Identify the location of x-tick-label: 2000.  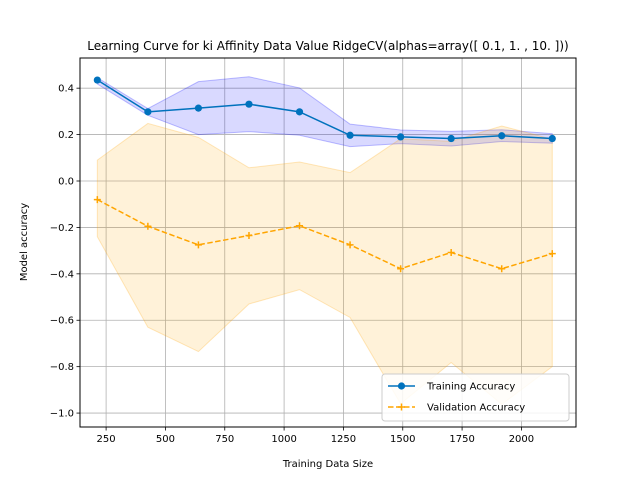
(521, 439).